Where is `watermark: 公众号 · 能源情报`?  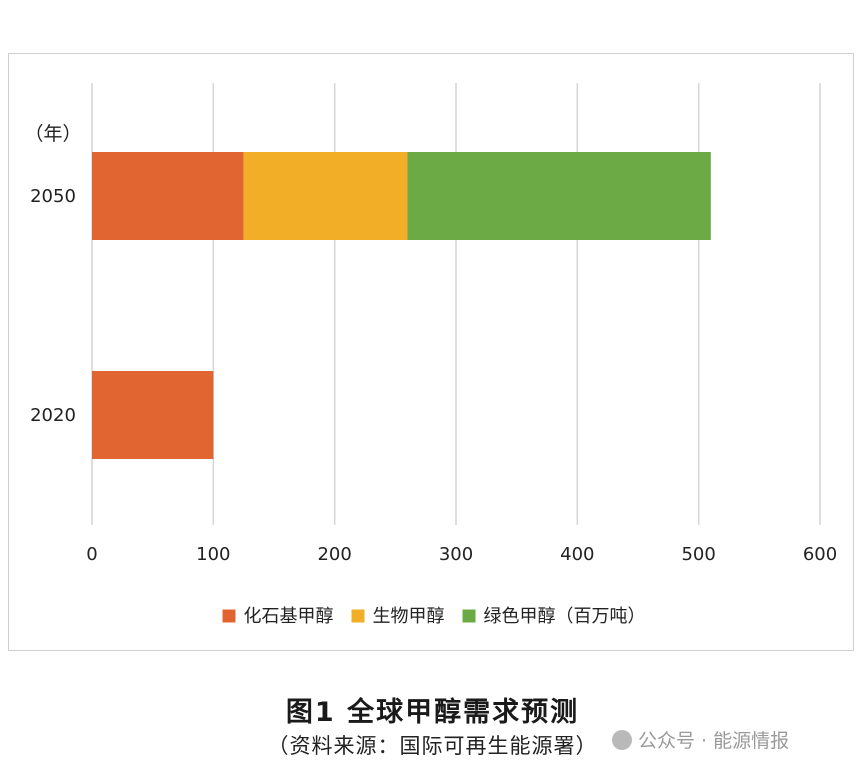 watermark: 公众号 · 能源情报 is located at coordinates (700, 739).